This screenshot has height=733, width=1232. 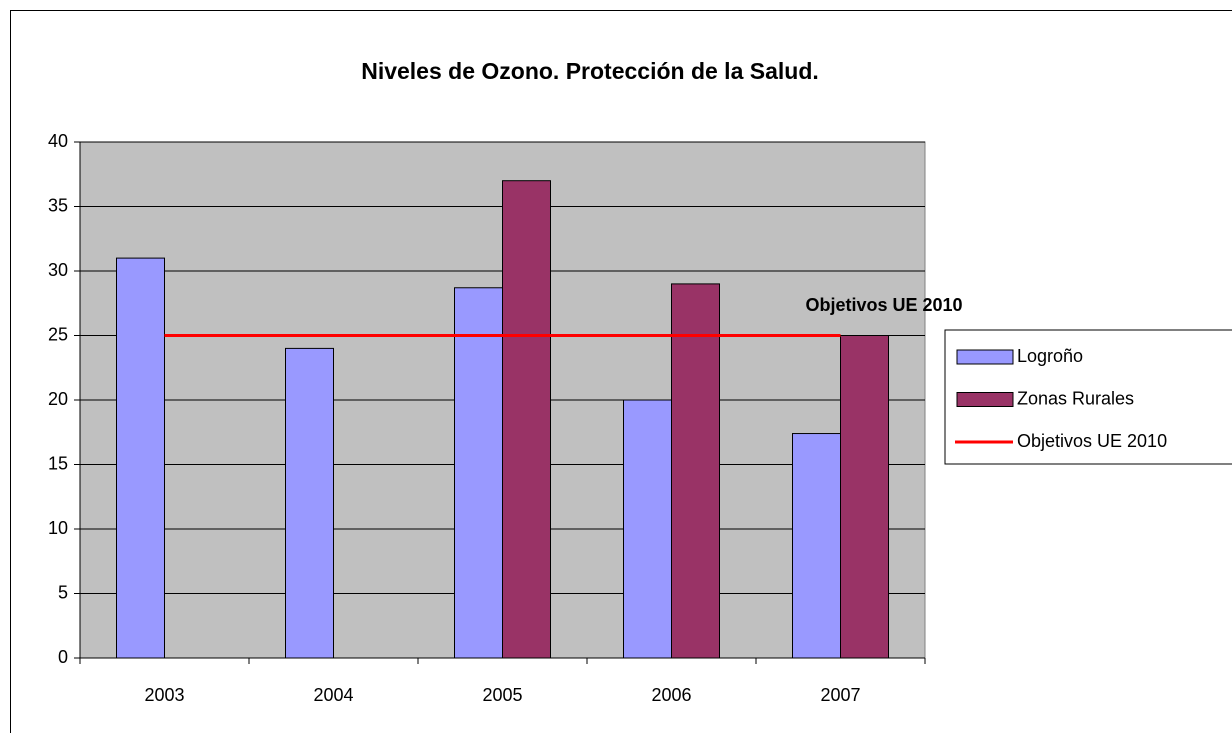 I want to click on x-tick-label: 2007, so click(x=840, y=695).